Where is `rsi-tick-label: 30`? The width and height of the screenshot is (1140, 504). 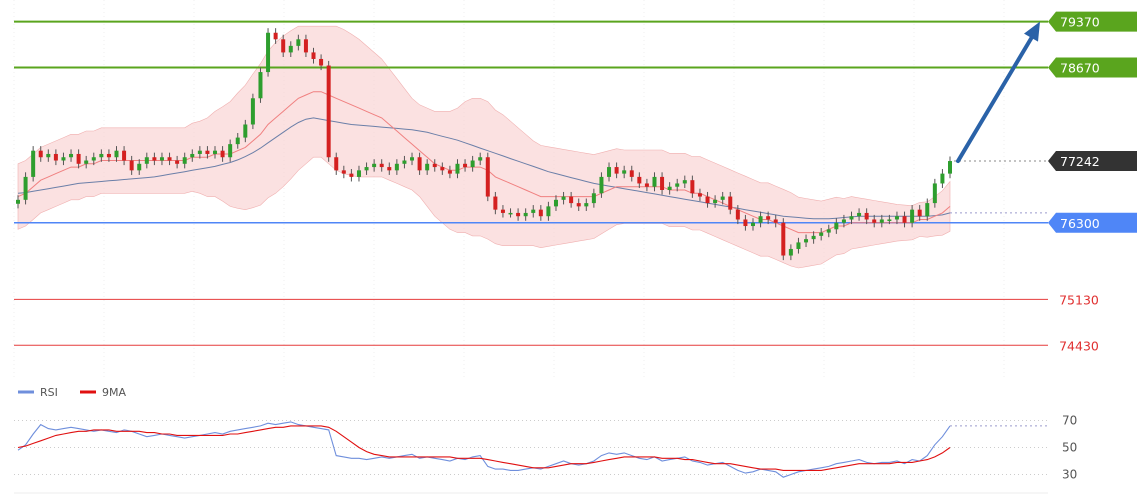 rsi-tick-label: 30 is located at coordinates (1069, 475).